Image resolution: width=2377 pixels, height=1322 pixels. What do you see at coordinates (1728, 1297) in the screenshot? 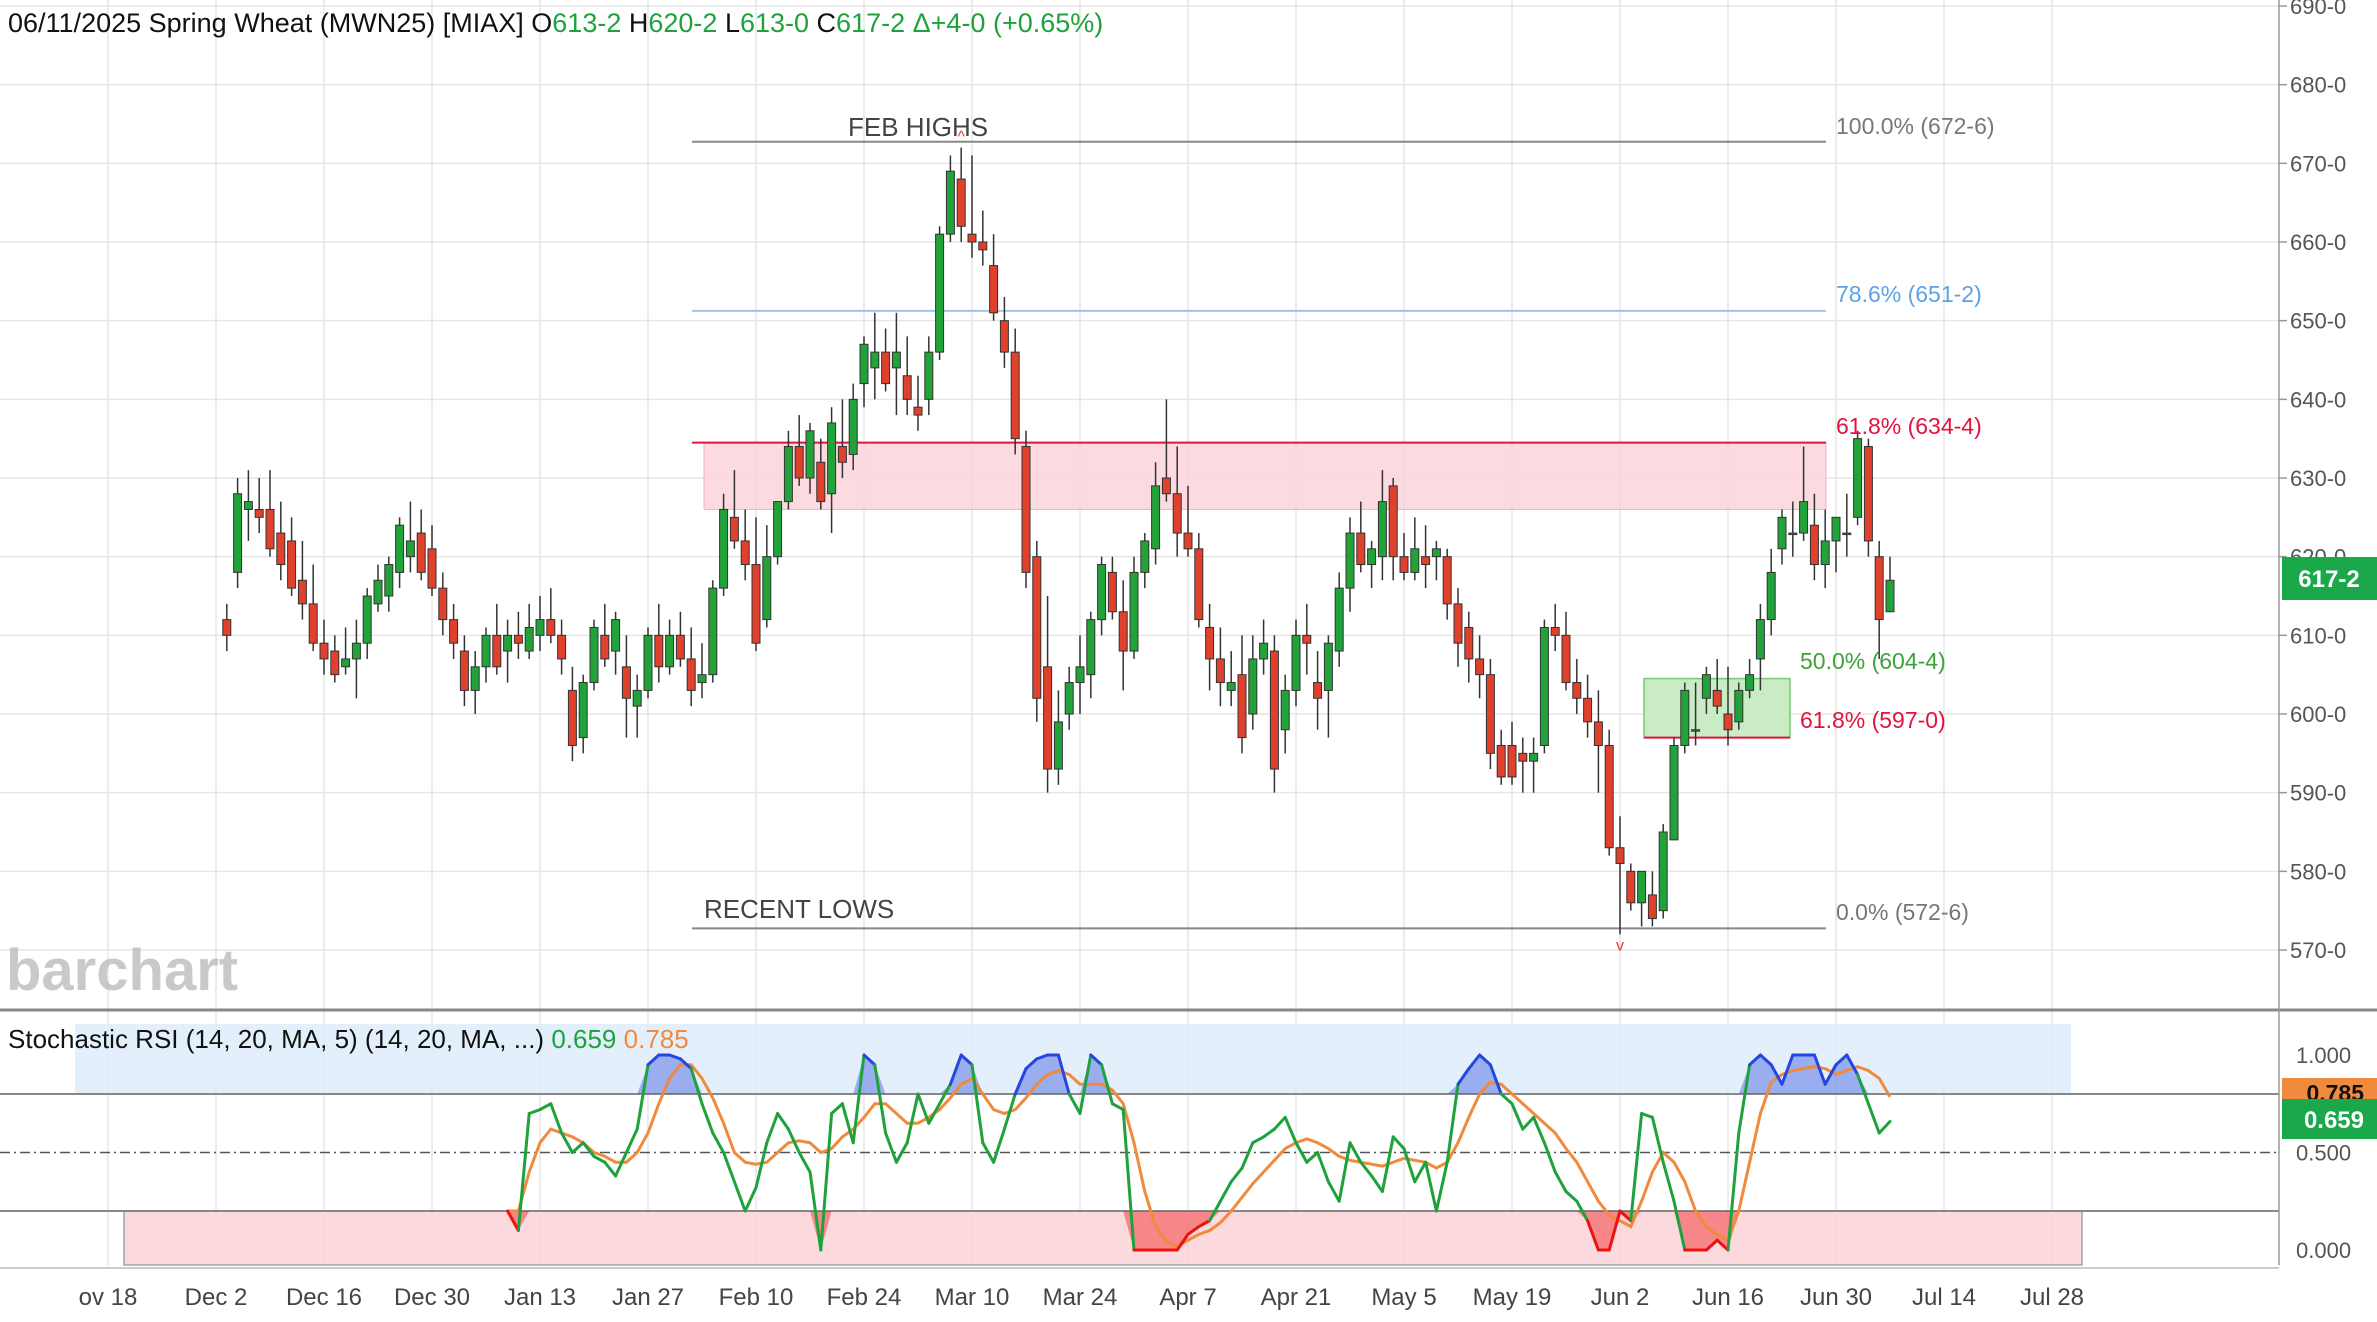
I see `date-tick-label: Jun 16` at bounding box center [1728, 1297].